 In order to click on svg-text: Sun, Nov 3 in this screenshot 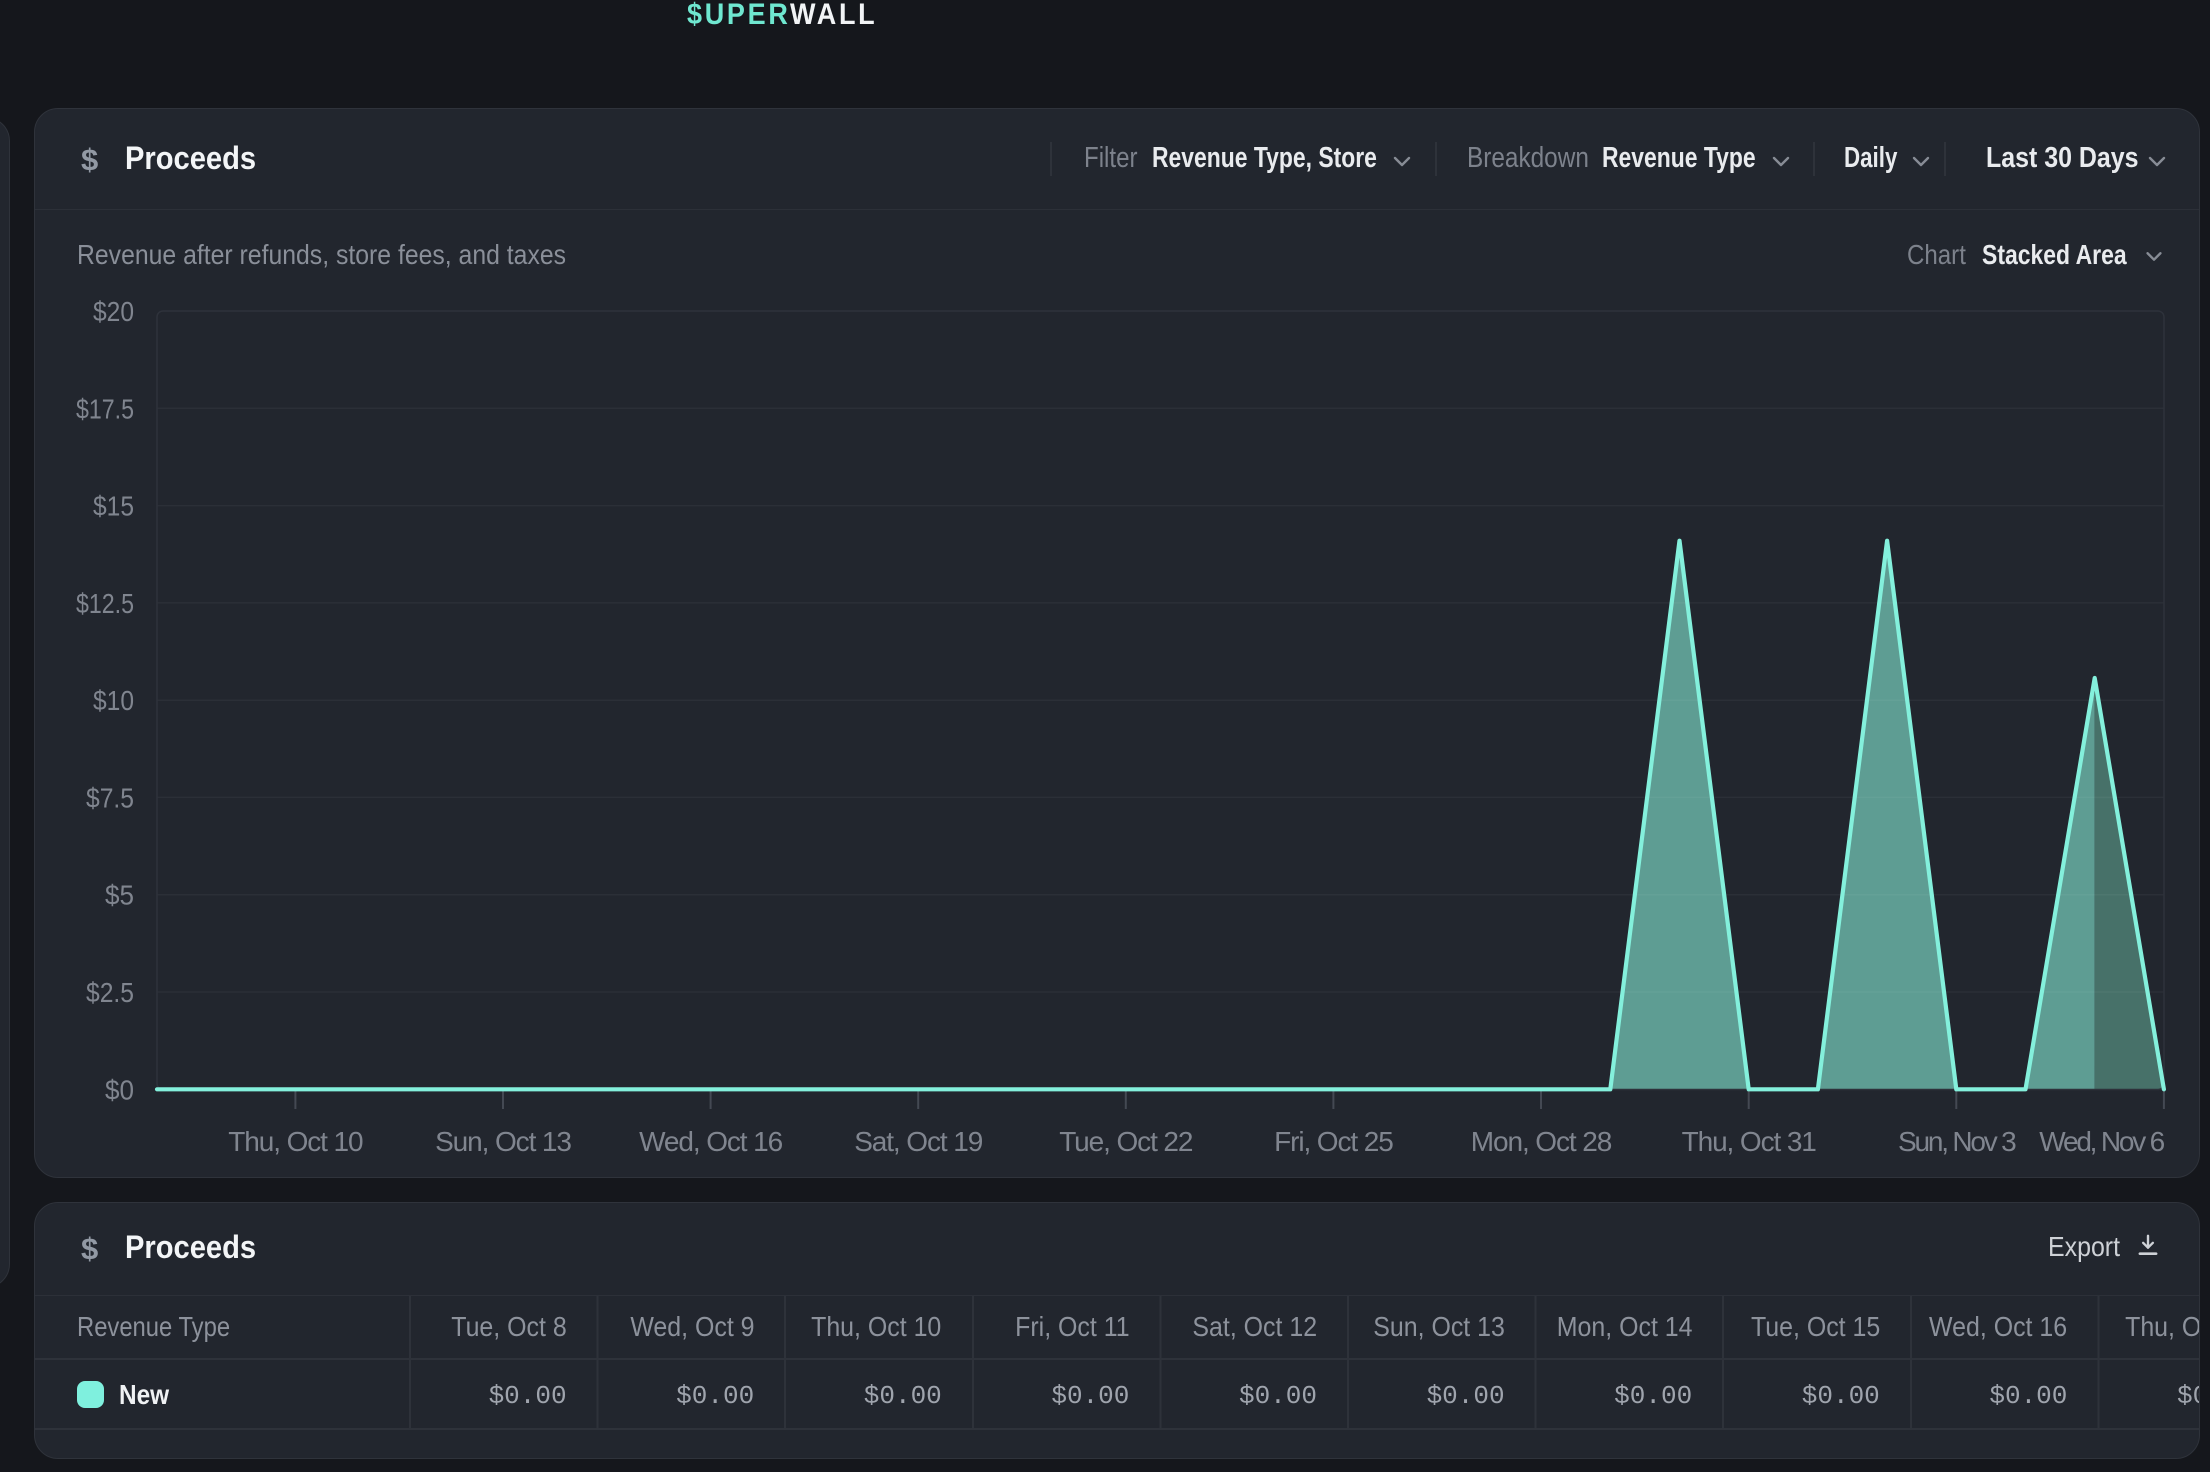, I will do `click(1957, 1141)`.